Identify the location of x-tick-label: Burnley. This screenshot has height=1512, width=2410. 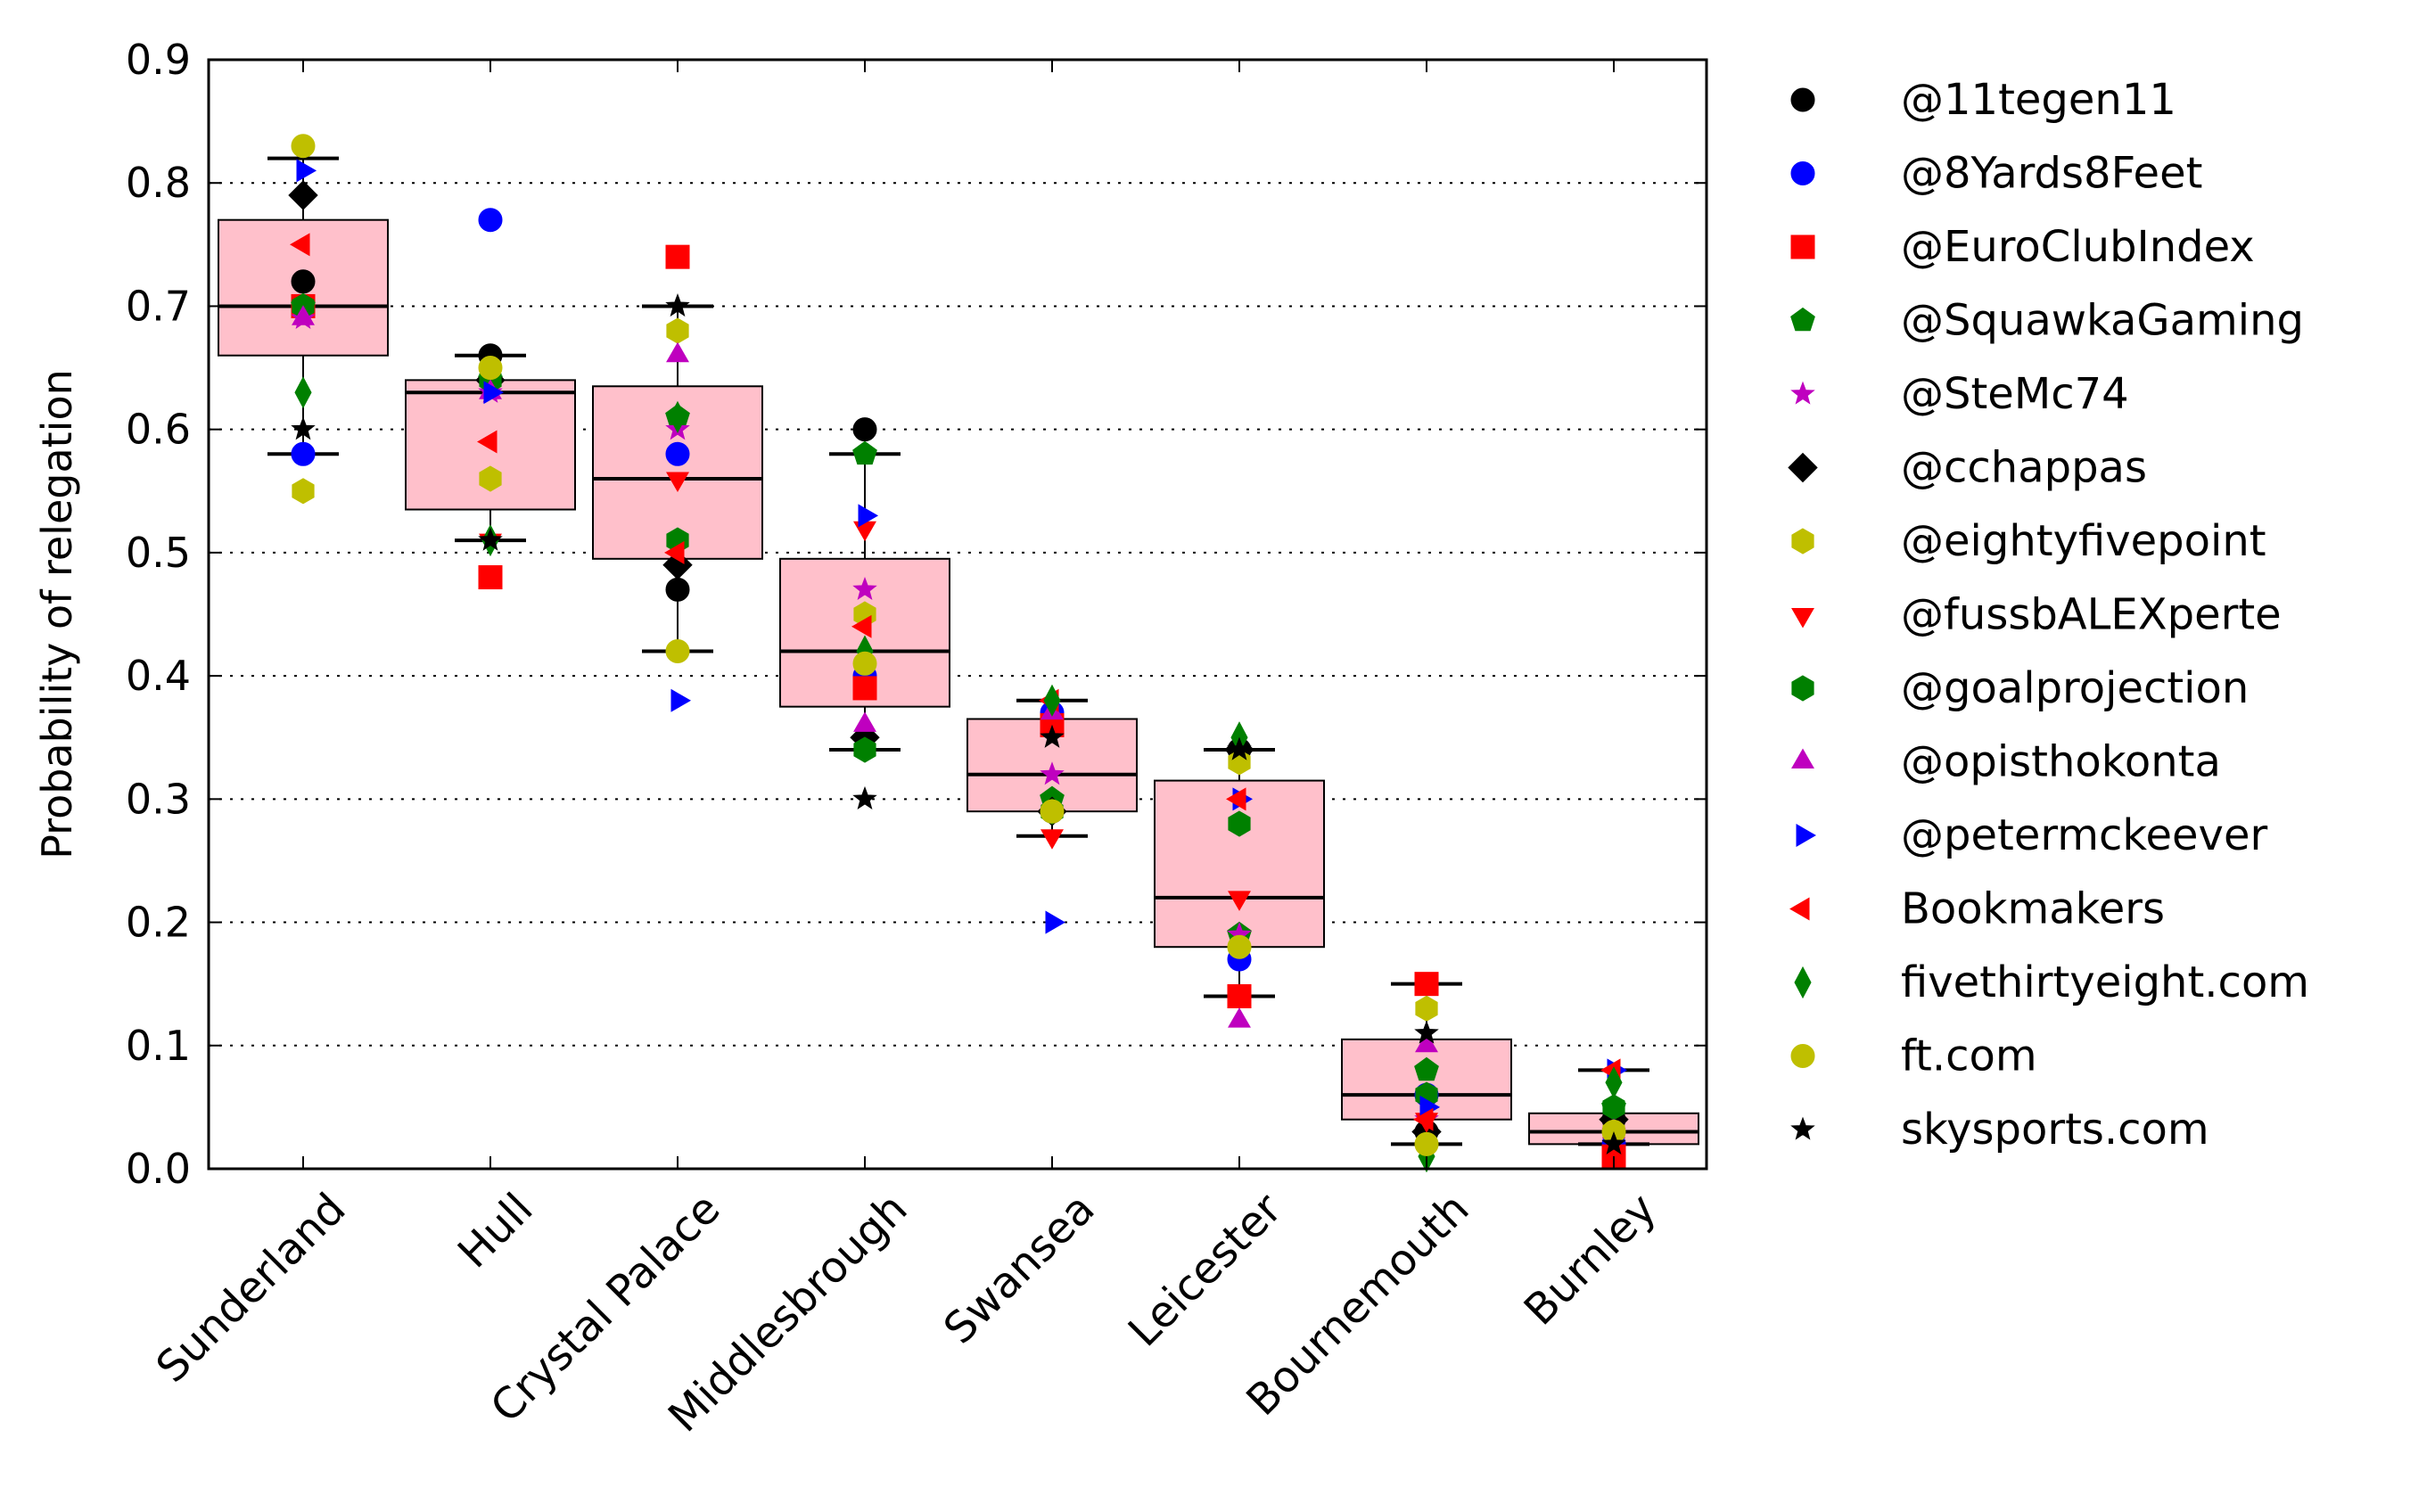
(1591, 1259).